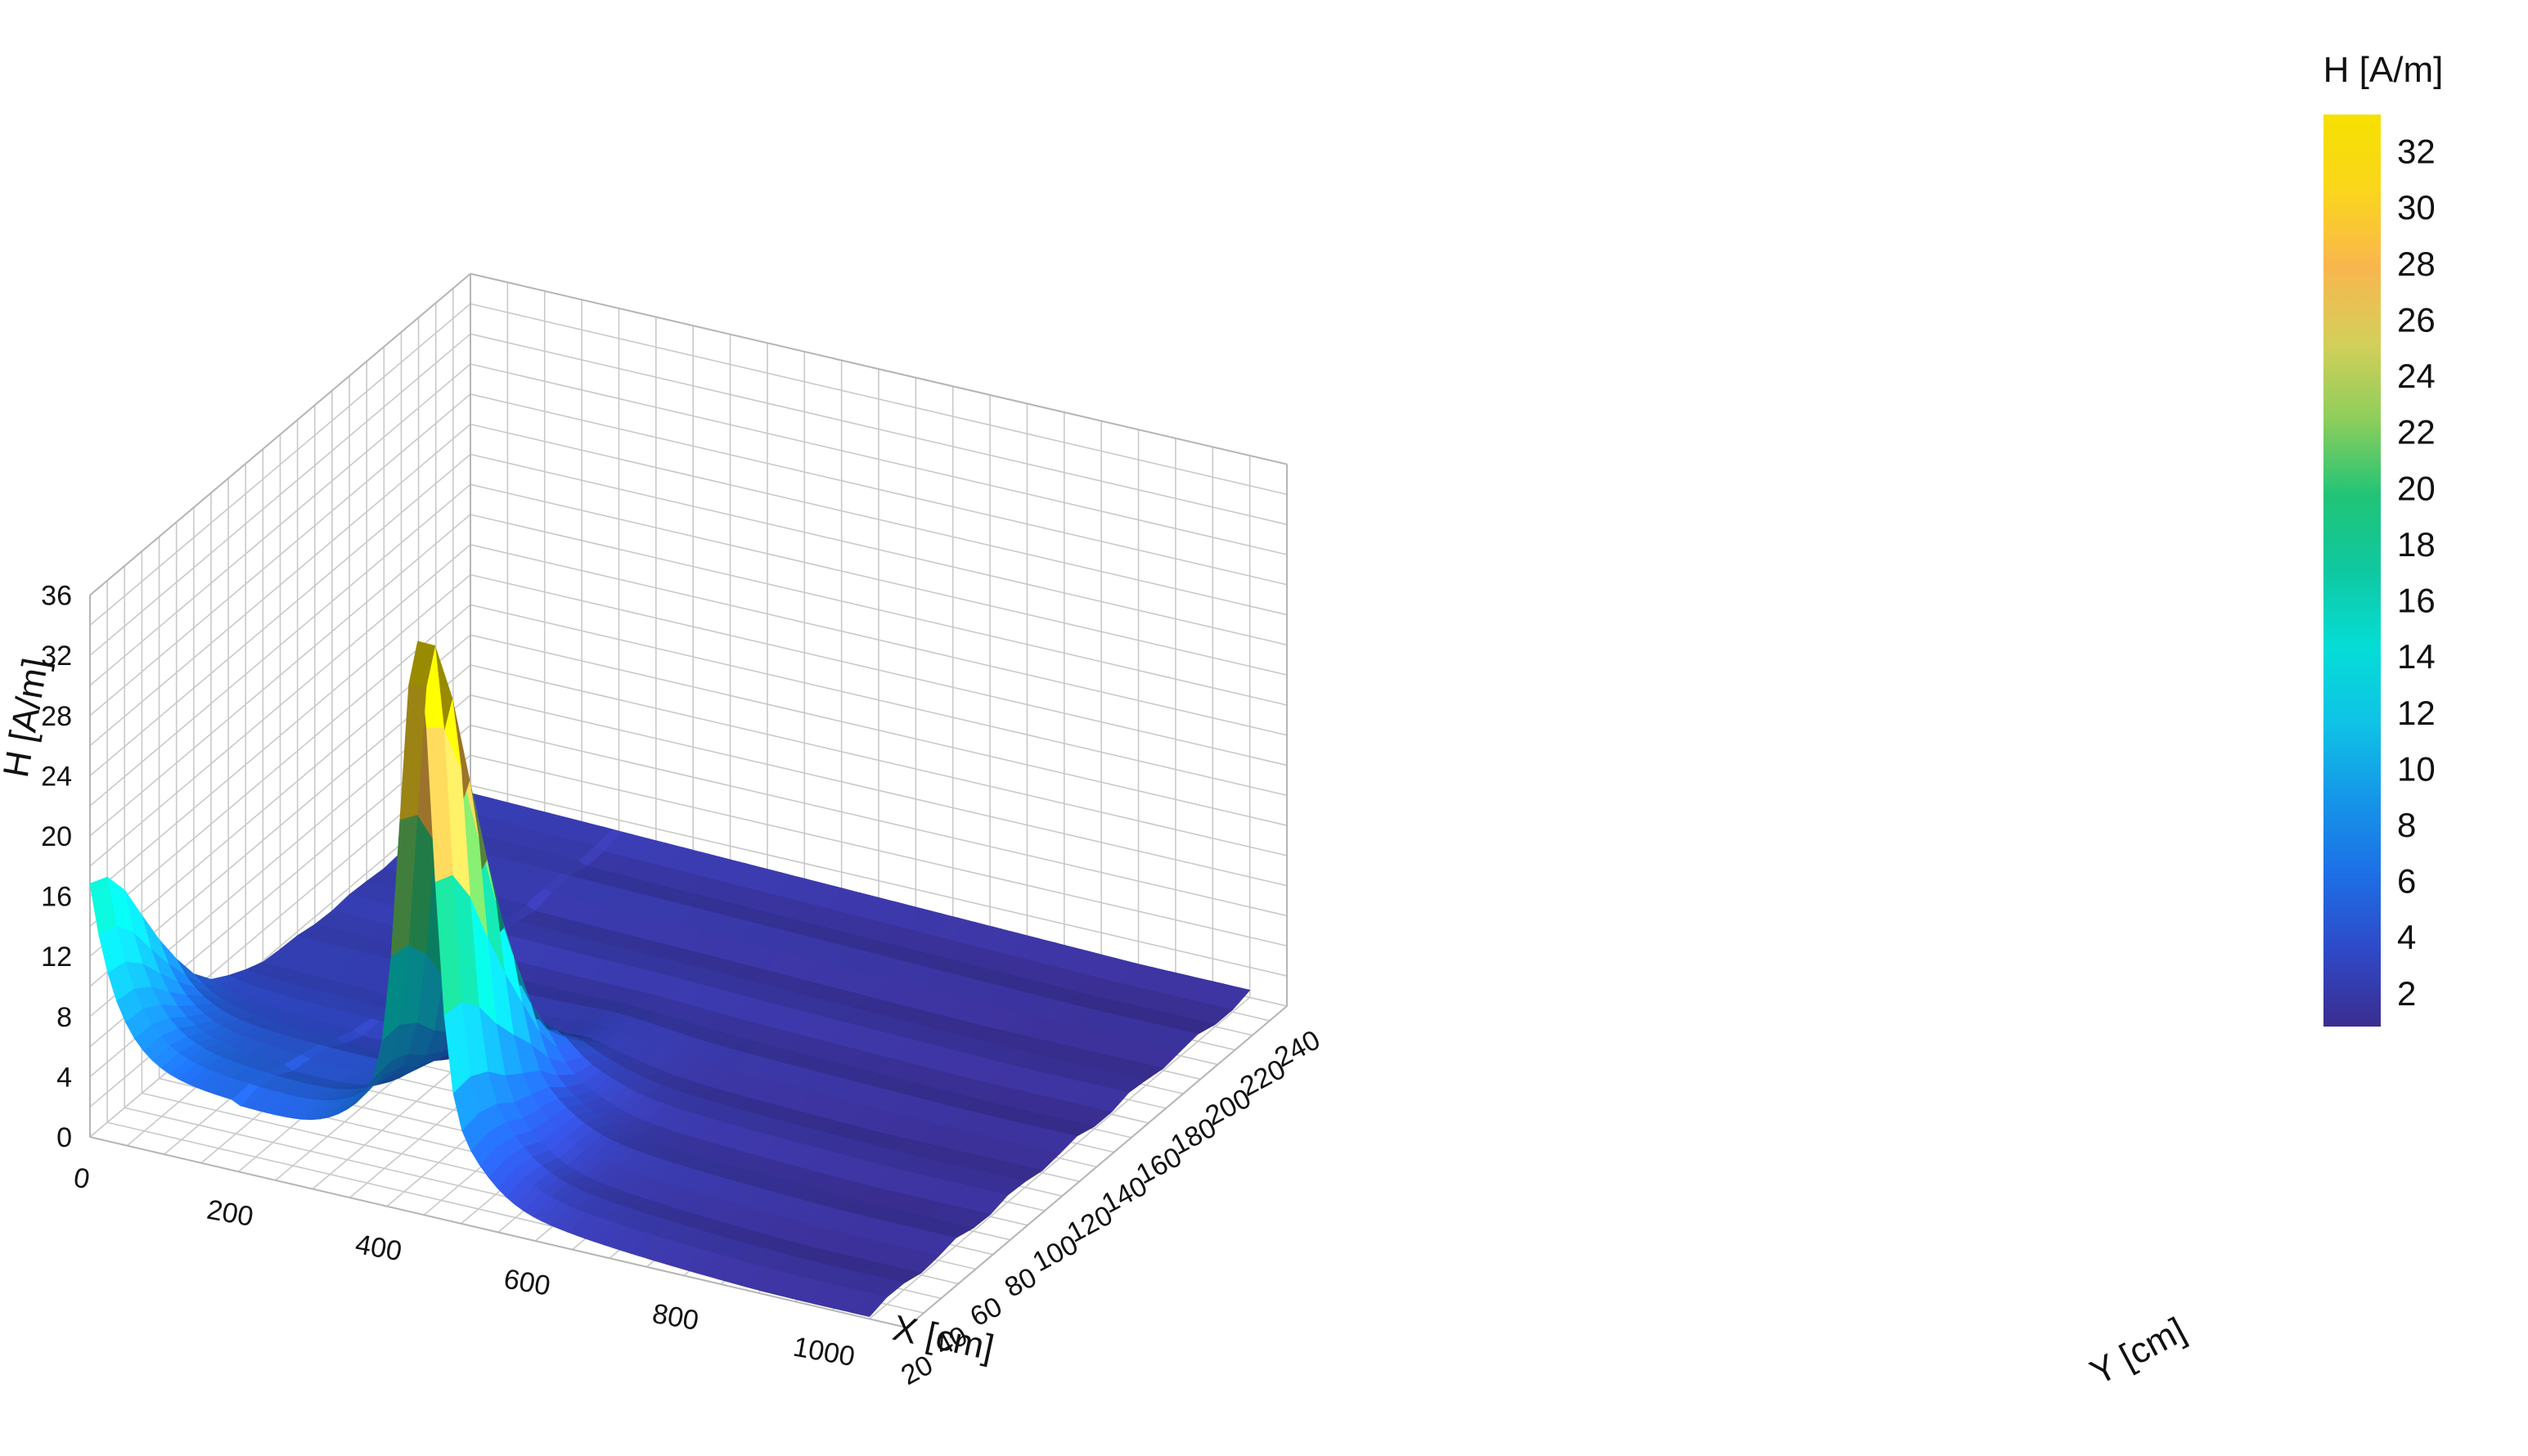 This screenshot has width=2528, height=1456. I want to click on colorbar-tick-label: 24, so click(2416, 376).